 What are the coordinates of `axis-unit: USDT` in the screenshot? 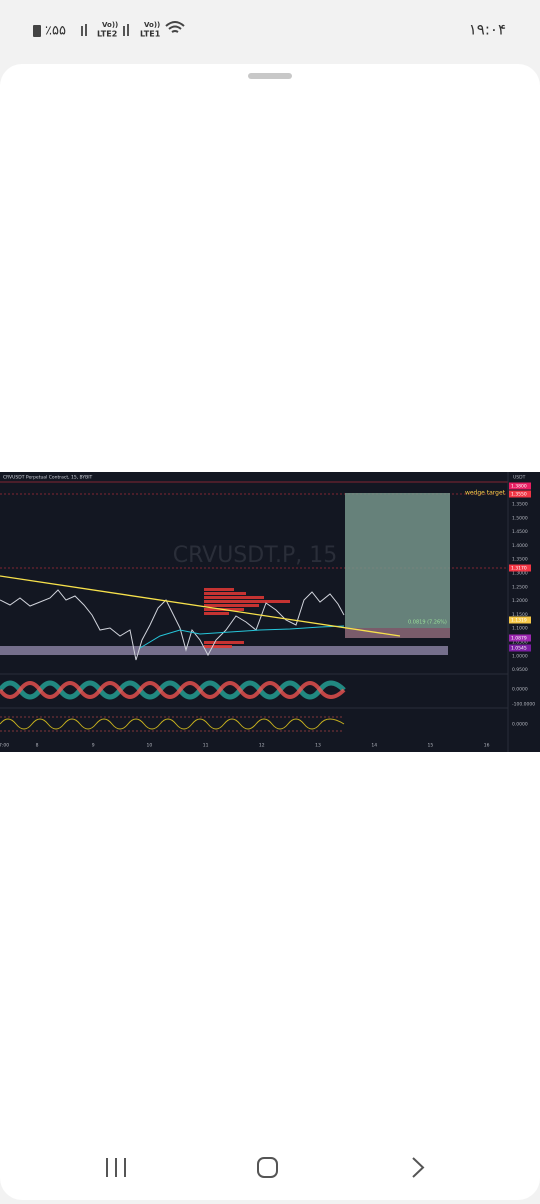 It's located at (519, 478).